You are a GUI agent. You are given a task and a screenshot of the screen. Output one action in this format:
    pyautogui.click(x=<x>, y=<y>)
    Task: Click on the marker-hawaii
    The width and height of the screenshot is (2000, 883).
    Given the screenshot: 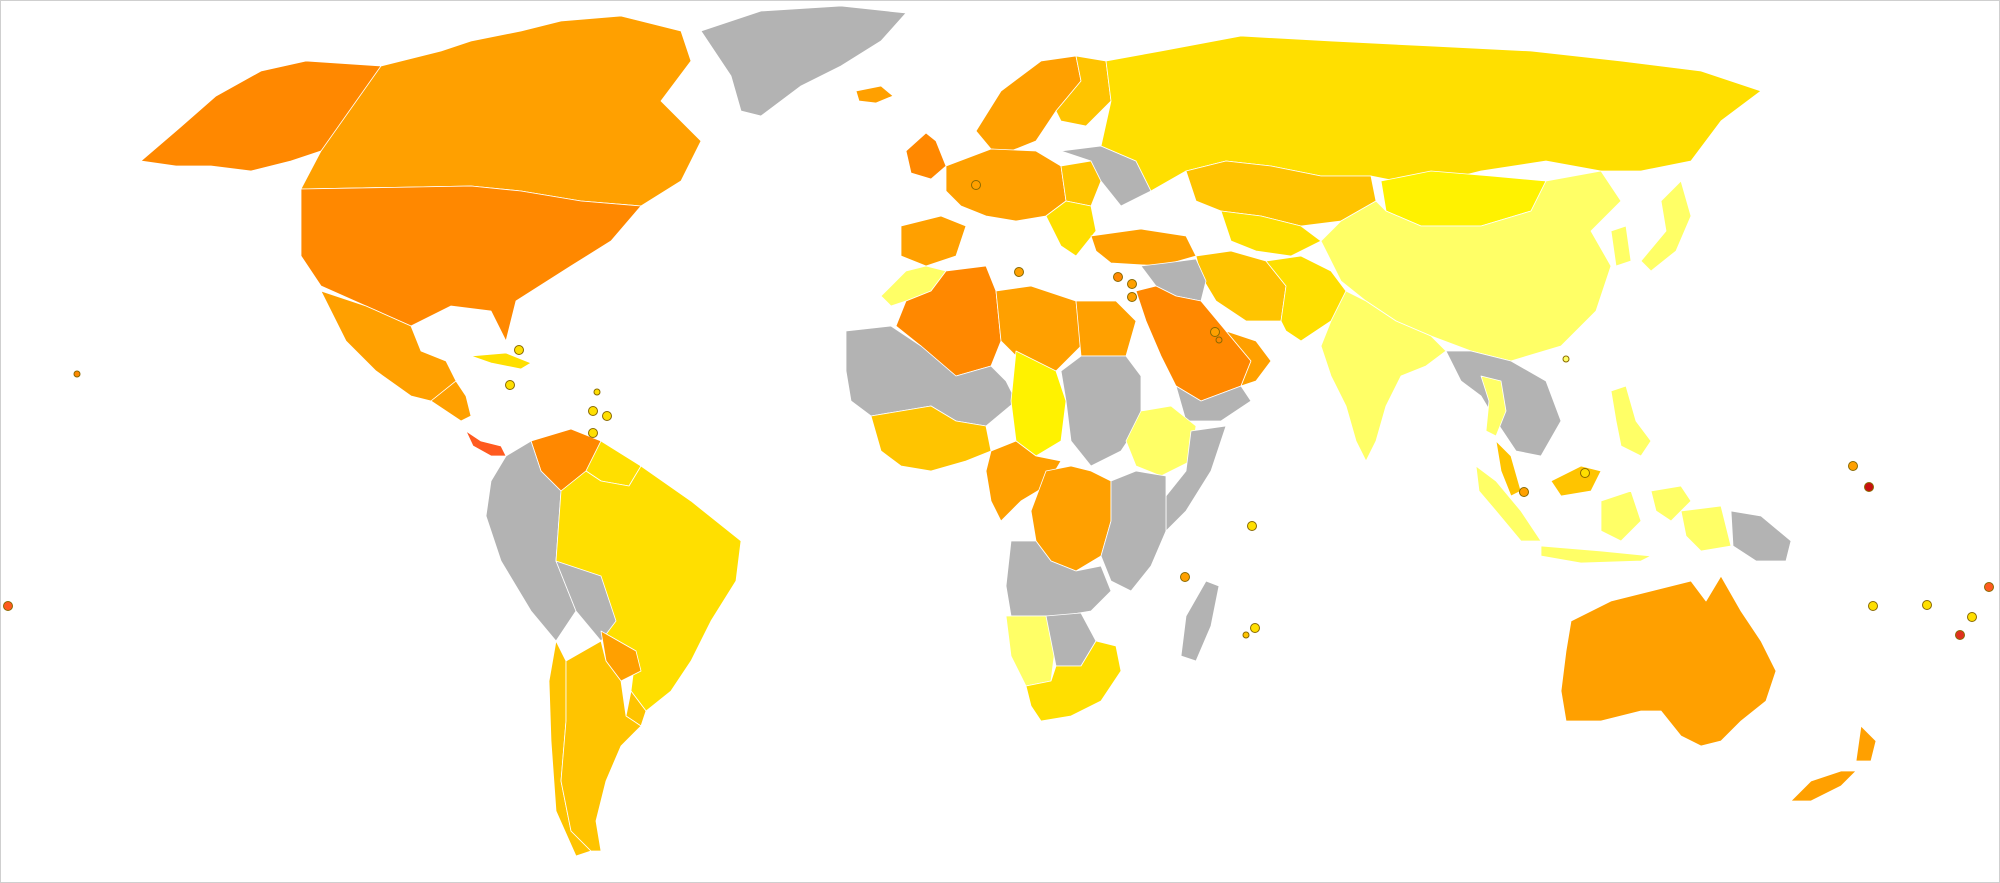 What is the action you would take?
    pyautogui.click(x=77, y=374)
    